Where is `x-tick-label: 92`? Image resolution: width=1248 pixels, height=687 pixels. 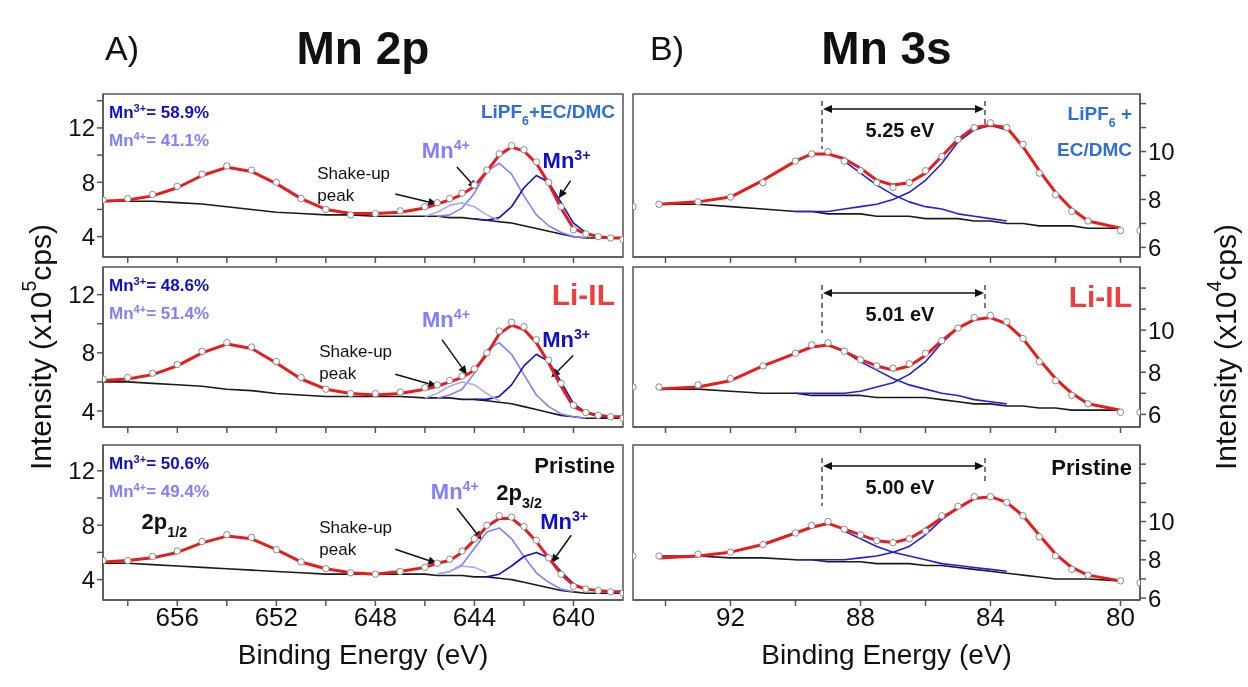
x-tick-label: 92 is located at coordinates (730, 617).